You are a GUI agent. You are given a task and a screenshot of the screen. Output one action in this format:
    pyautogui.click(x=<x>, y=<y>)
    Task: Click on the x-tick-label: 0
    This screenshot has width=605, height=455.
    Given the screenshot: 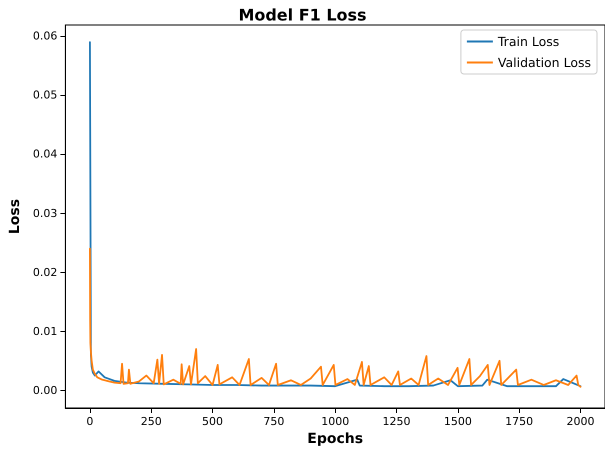 What is the action you would take?
    pyautogui.click(x=90, y=421)
    